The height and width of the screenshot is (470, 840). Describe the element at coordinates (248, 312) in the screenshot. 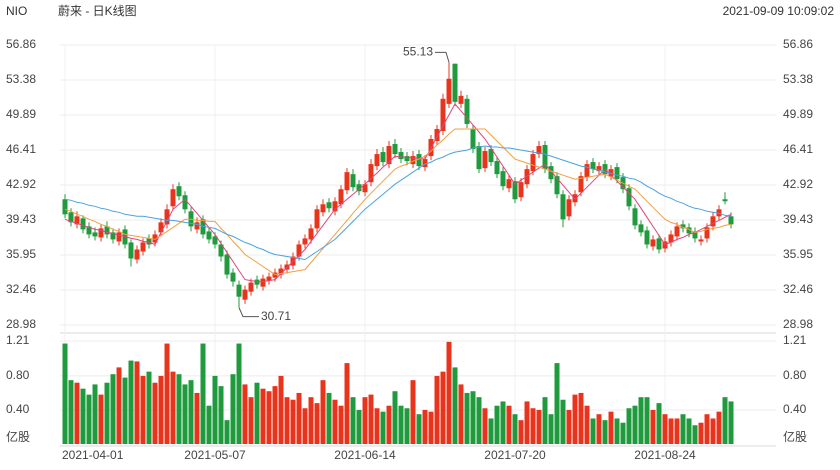

I see `annotation-line` at that location.